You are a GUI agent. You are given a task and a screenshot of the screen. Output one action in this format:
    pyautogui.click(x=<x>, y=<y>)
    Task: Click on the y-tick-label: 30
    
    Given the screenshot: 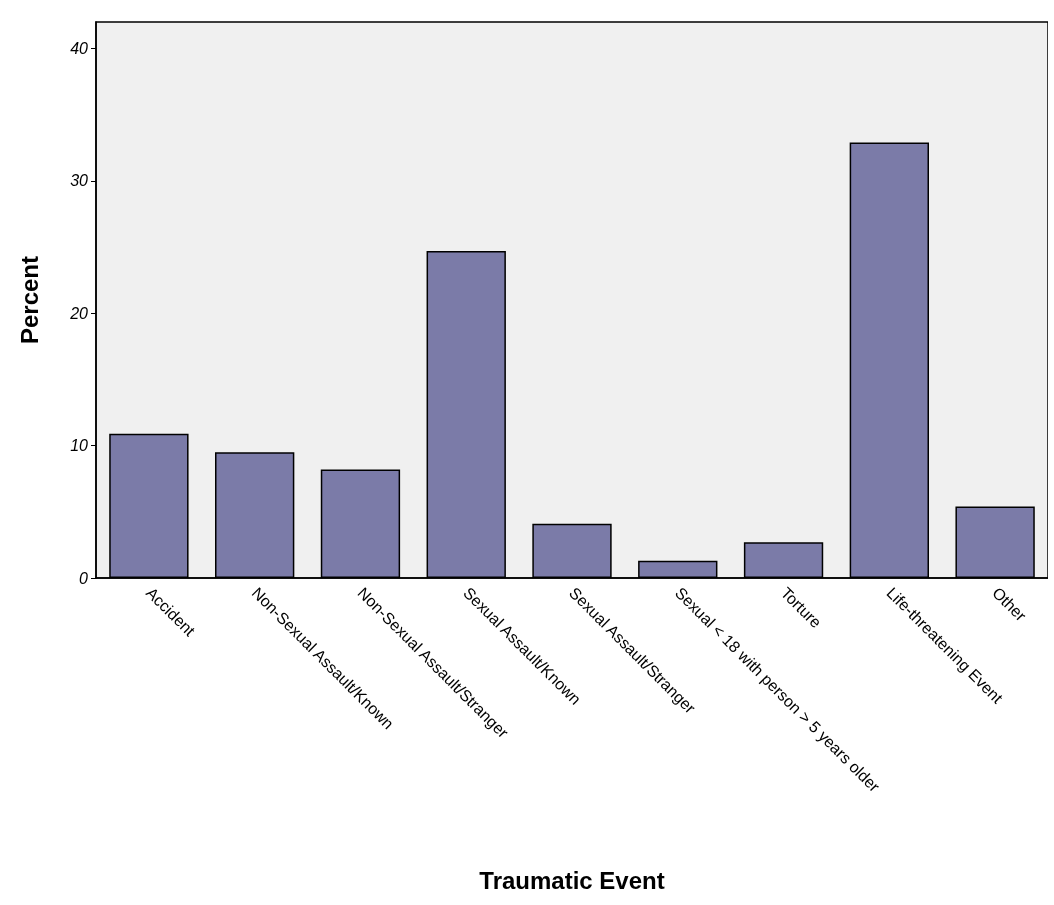 What is the action you would take?
    pyautogui.click(x=79, y=181)
    